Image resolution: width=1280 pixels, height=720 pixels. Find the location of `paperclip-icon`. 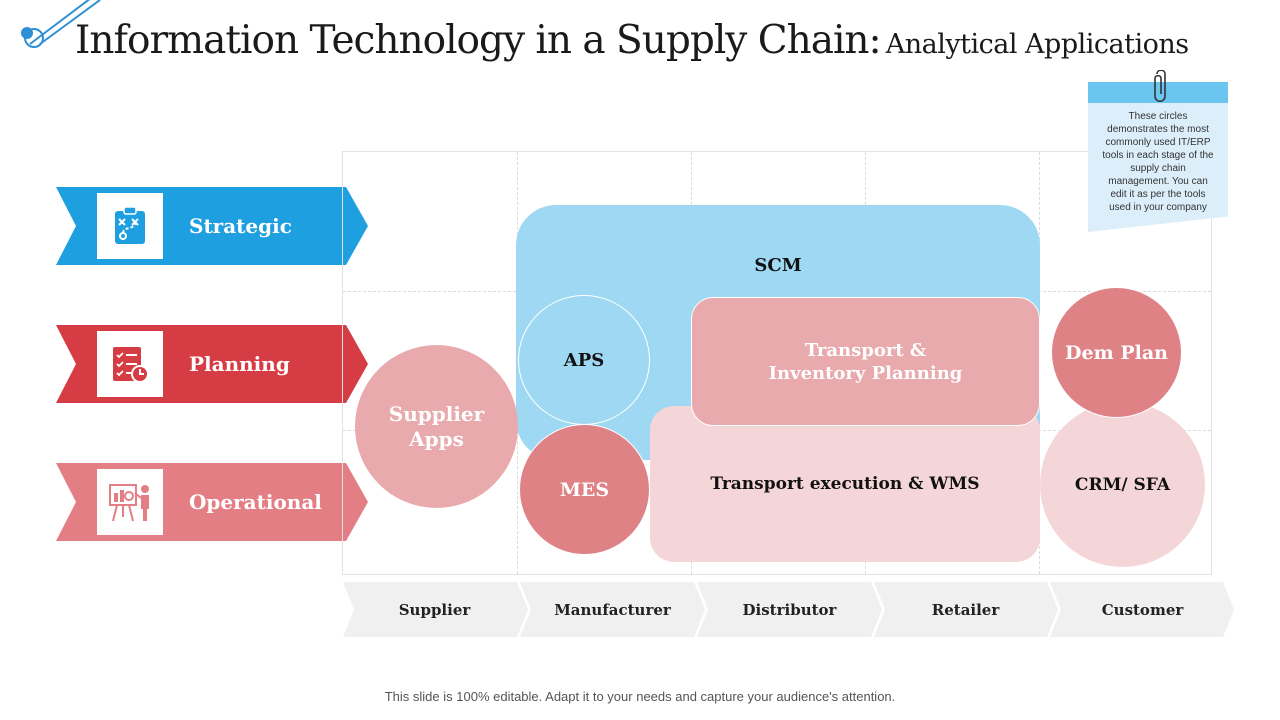

paperclip-icon is located at coordinates (1160, 86).